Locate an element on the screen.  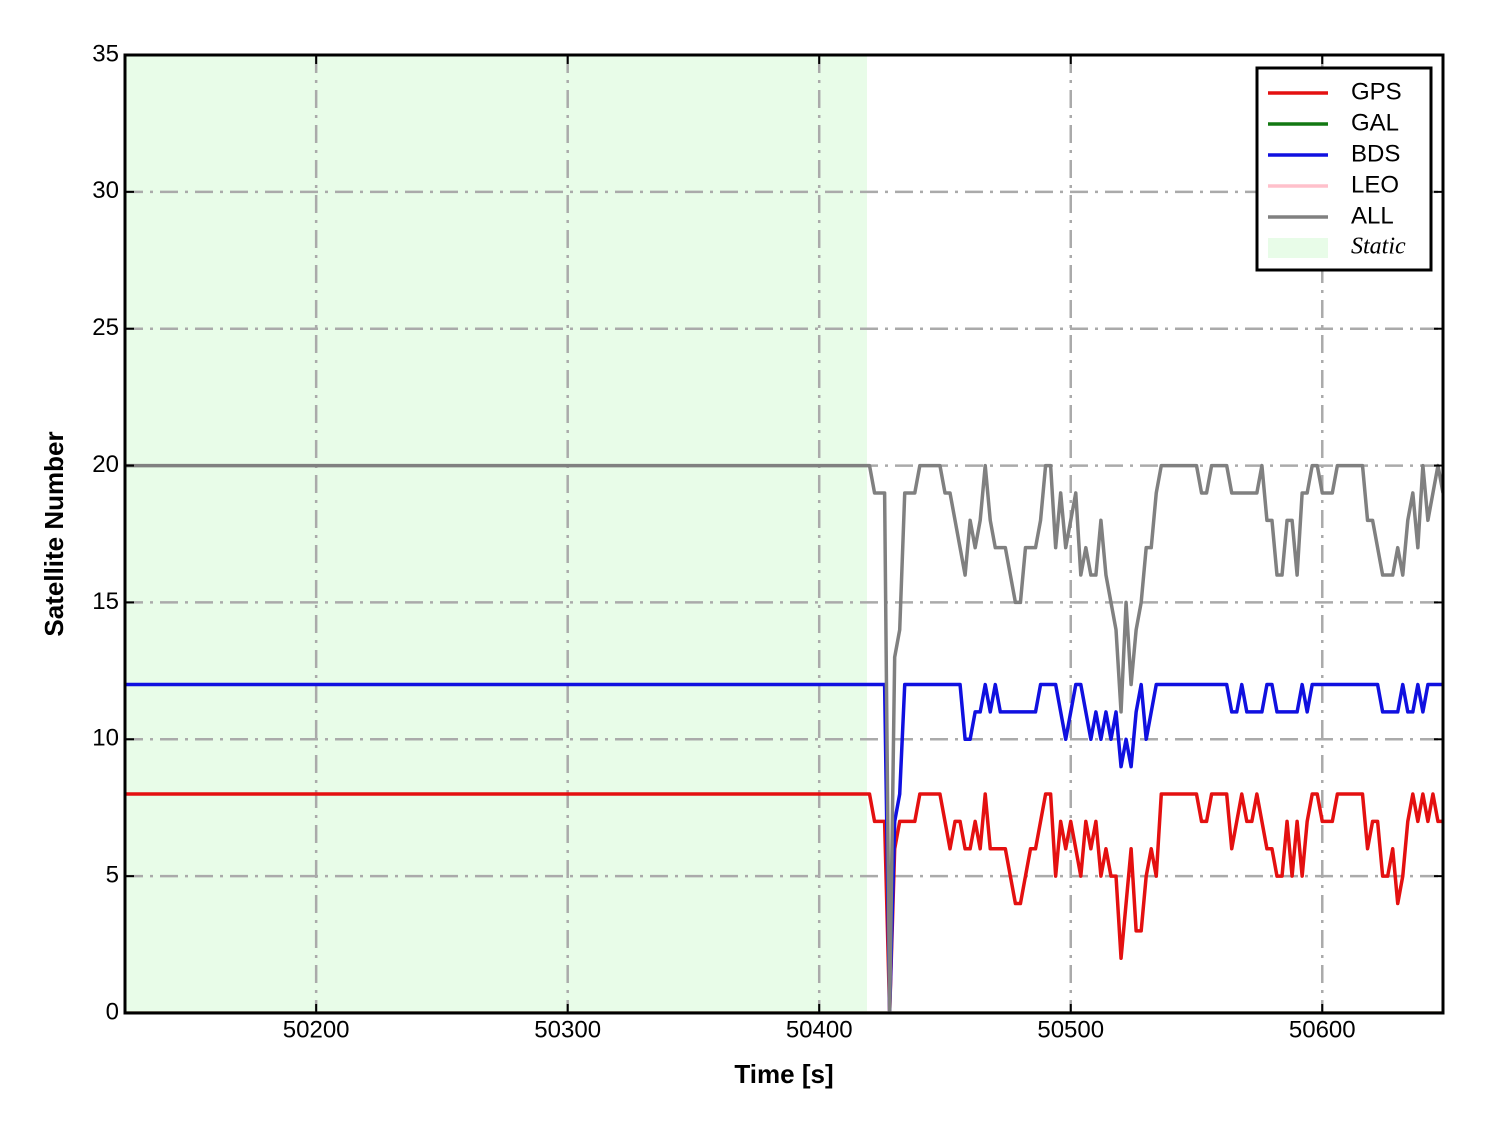
x-tick-label: 50200 is located at coordinates (316, 1029).